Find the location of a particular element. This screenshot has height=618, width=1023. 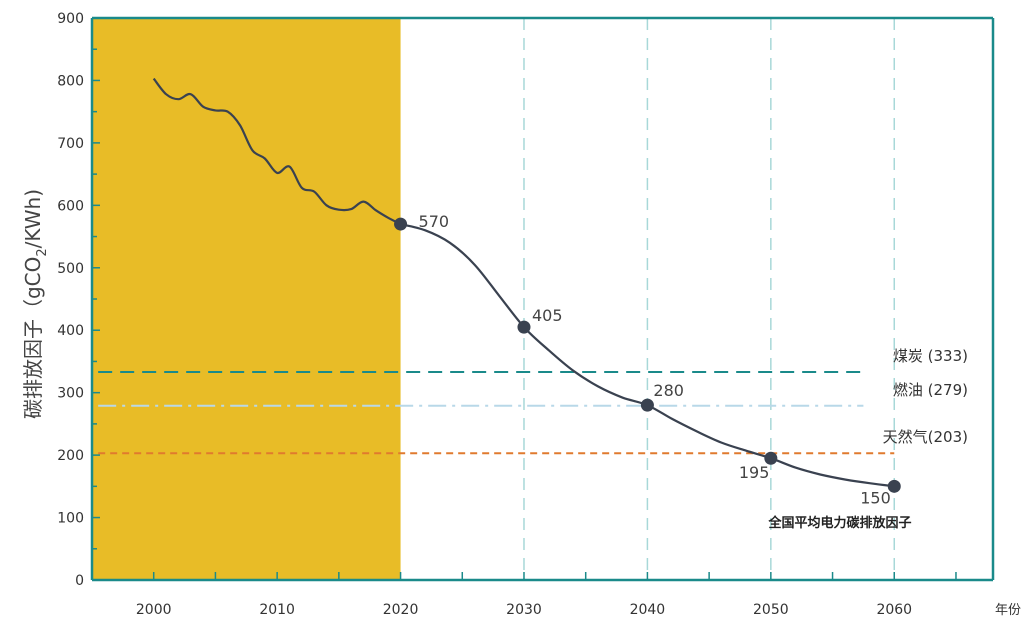

y-tick-label-700: 700 is located at coordinates (70, 144).